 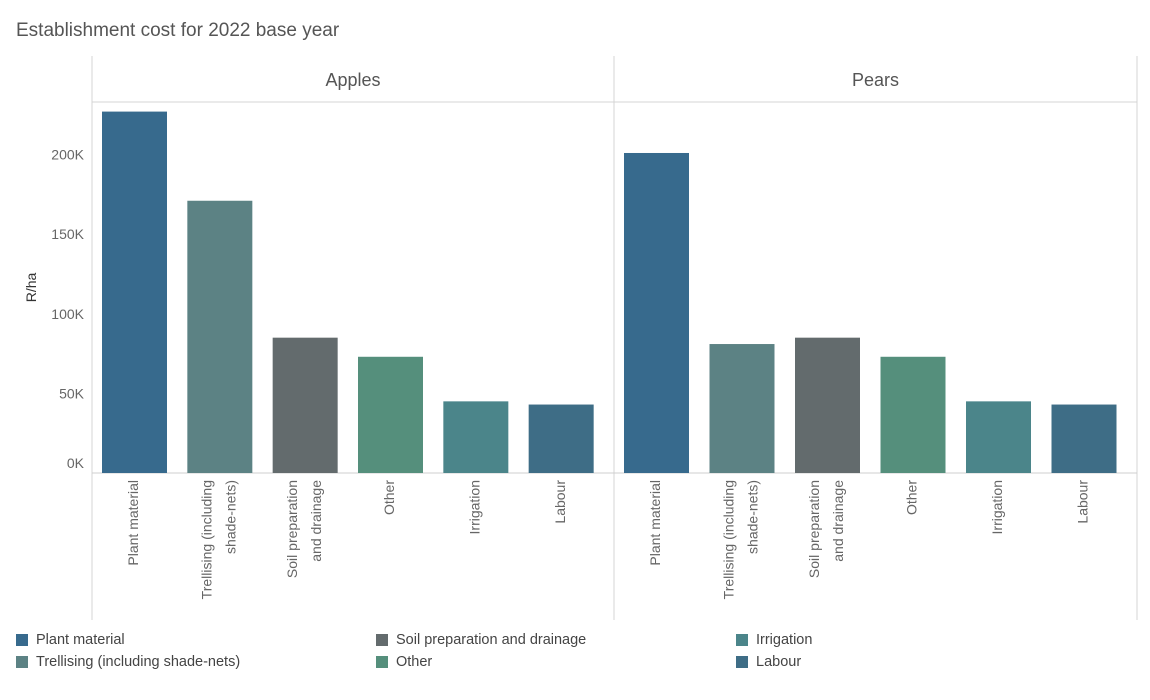 What do you see at coordinates (67, 155) in the screenshot?
I see `y-tick-label: 200K` at bounding box center [67, 155].